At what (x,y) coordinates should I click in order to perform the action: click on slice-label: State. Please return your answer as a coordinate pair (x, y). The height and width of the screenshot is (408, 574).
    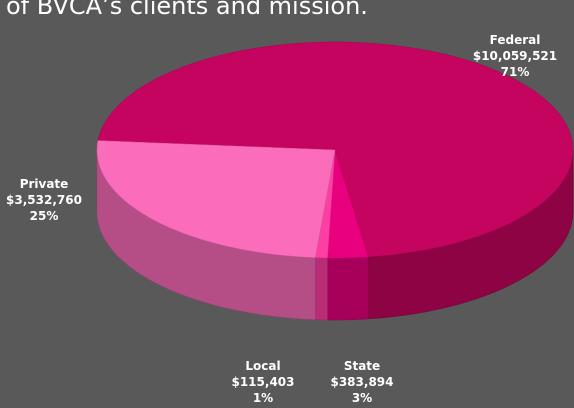
    Looking at the image, I should click on (362, 366).